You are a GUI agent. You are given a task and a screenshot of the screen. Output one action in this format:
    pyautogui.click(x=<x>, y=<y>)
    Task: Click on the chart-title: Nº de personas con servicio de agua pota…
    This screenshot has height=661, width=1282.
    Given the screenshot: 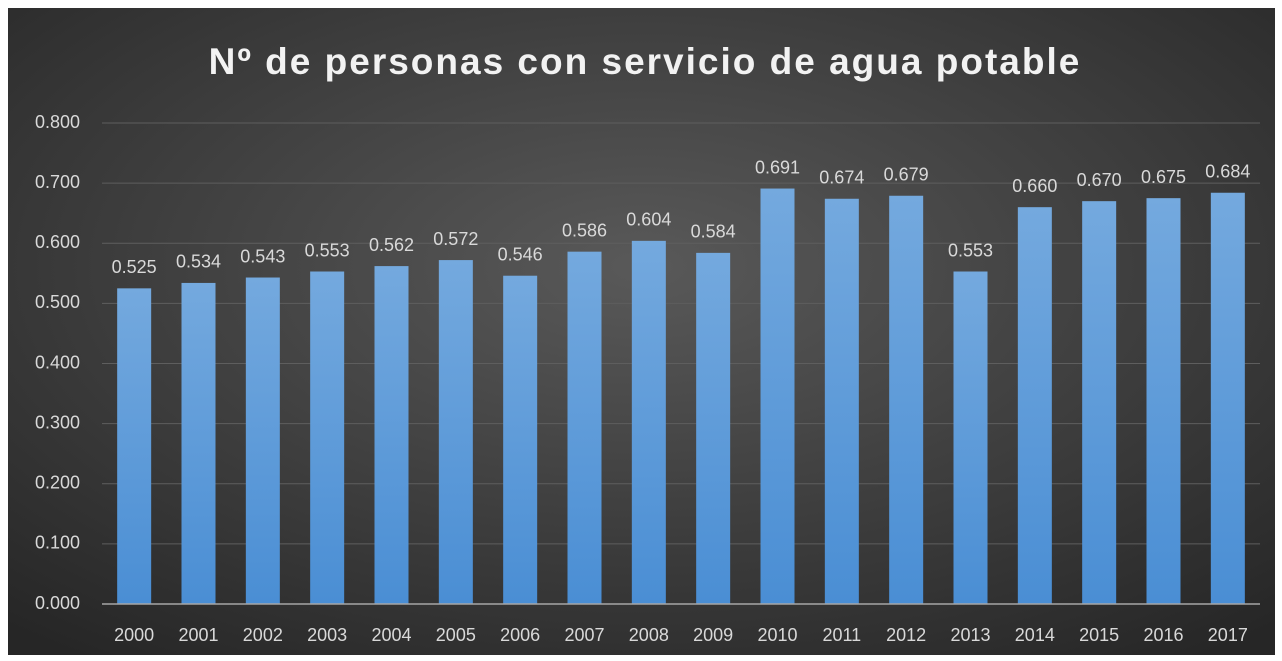 What is the action you would take?
    pyautogui.click(x=645, y=61)
    